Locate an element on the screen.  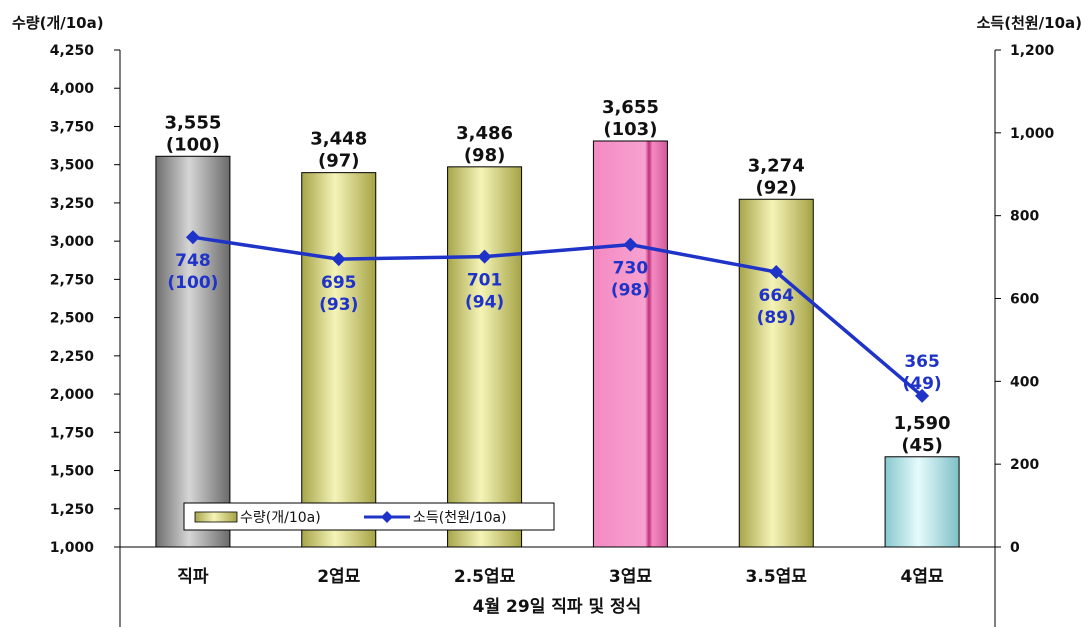
bar-value-label: 3,655 is located at coordinates (630, 107).